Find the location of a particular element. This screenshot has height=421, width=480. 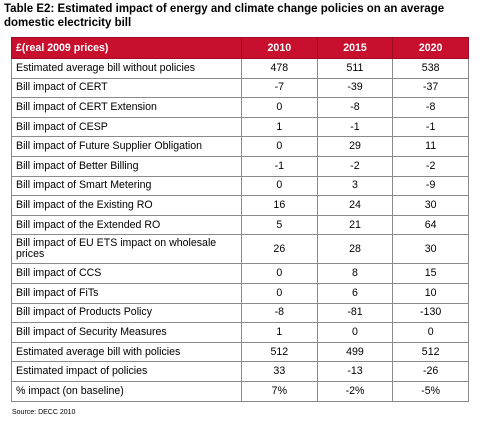

table-row: Bill impact of Security Measures 1 0 0 is located at coordinates (240, 332).